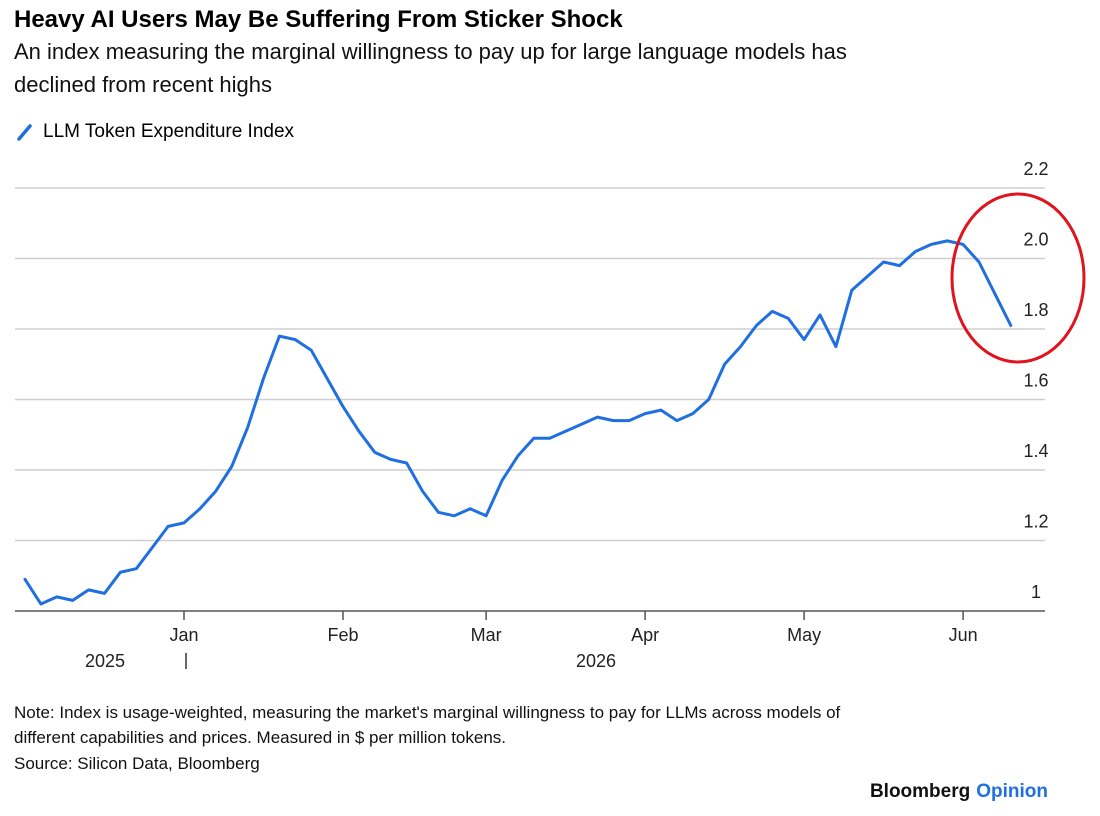  I want to click on y-tick-label: 1.6, so click(1035, 381).